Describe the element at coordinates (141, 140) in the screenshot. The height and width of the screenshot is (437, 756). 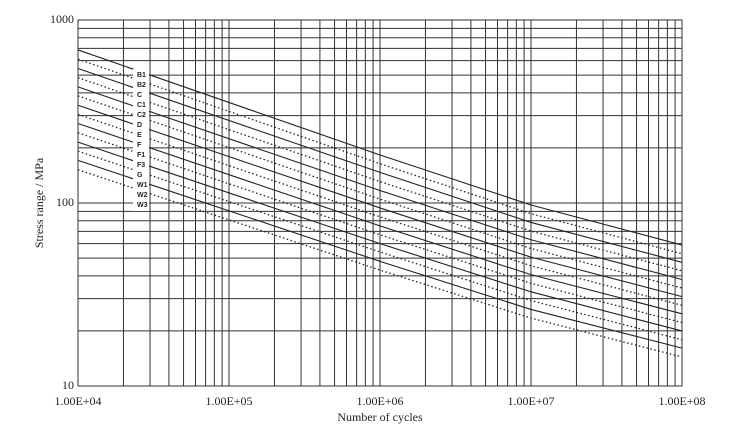
I see `label-box` at that location.